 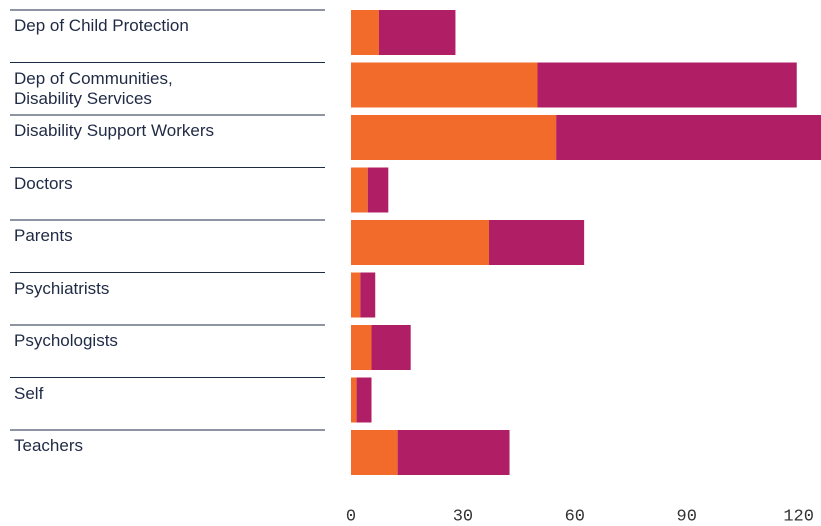 What do you see at coordinates (62, 288) in the screenshot?
I see `category-label: Psychiatrists` at bounding box center [62, 288].